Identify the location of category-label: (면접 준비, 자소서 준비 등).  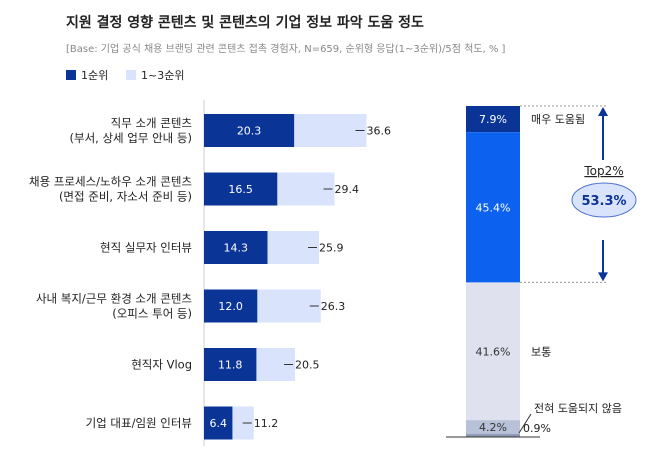
(125, 197).